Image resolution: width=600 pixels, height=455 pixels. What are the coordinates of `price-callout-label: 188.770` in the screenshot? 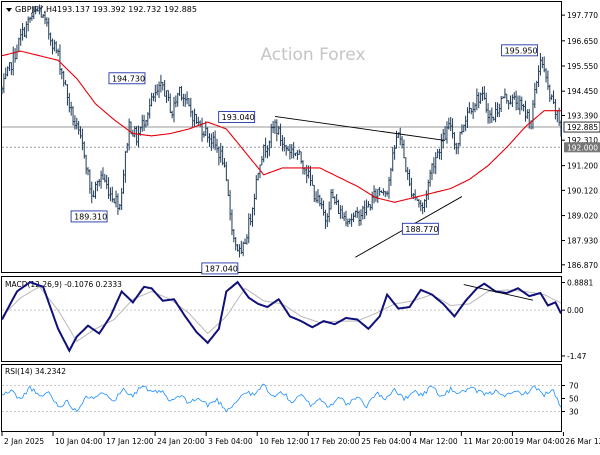 It's located at (421, 229).